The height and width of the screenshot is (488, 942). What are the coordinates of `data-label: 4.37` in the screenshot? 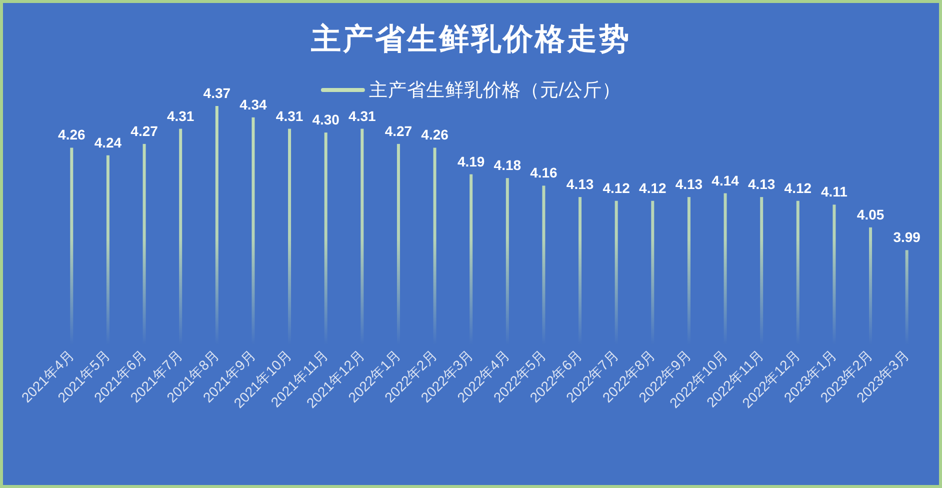 It's located at (217, 93).